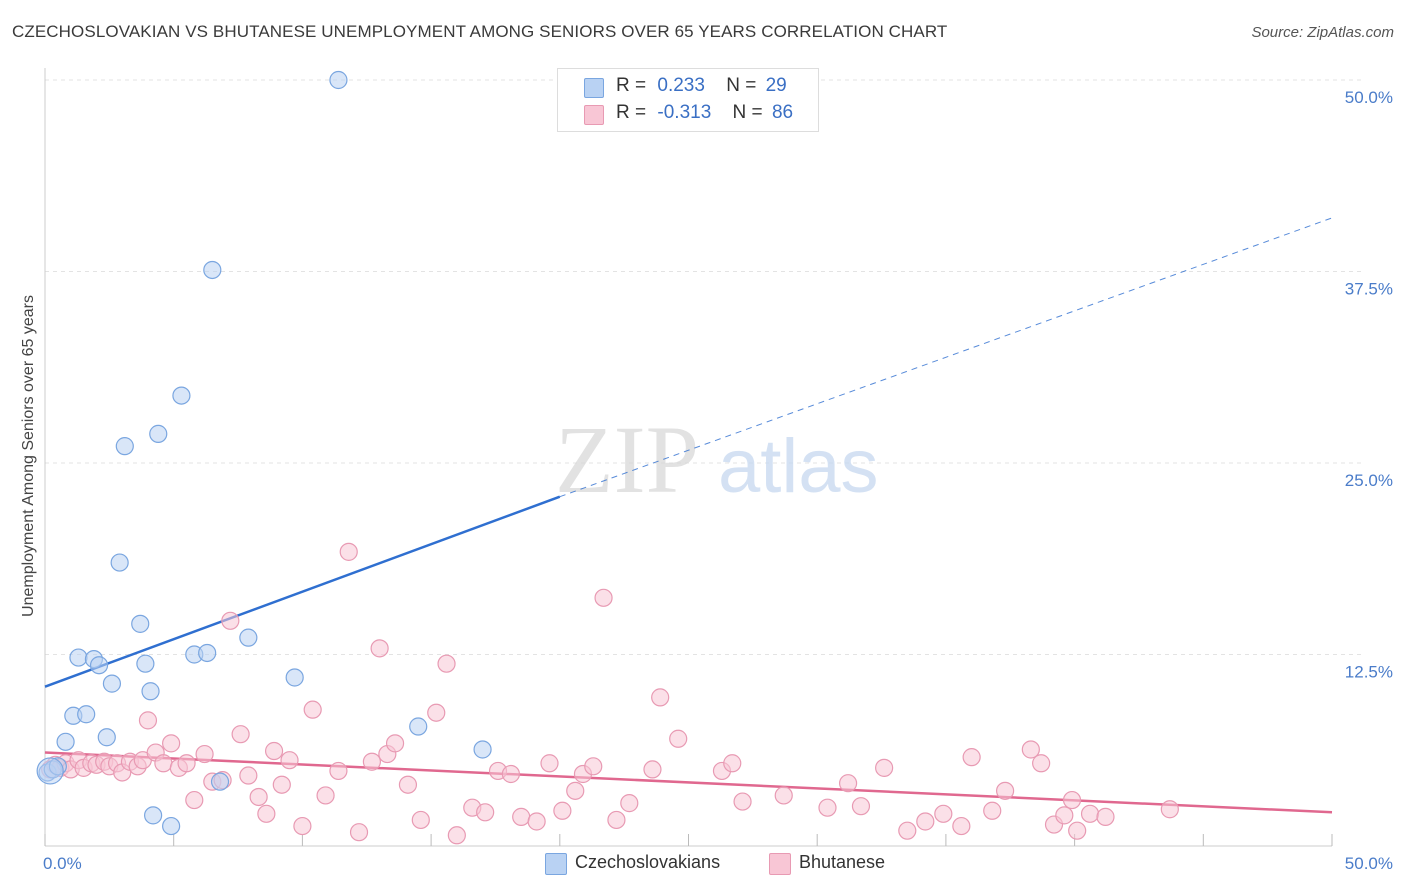 Image resolution: width=1406 pixels, height=892 pixels. Describe the element at coordinates (594, 88) in the screenshot. I see `legend-swatch-blue` at that location.